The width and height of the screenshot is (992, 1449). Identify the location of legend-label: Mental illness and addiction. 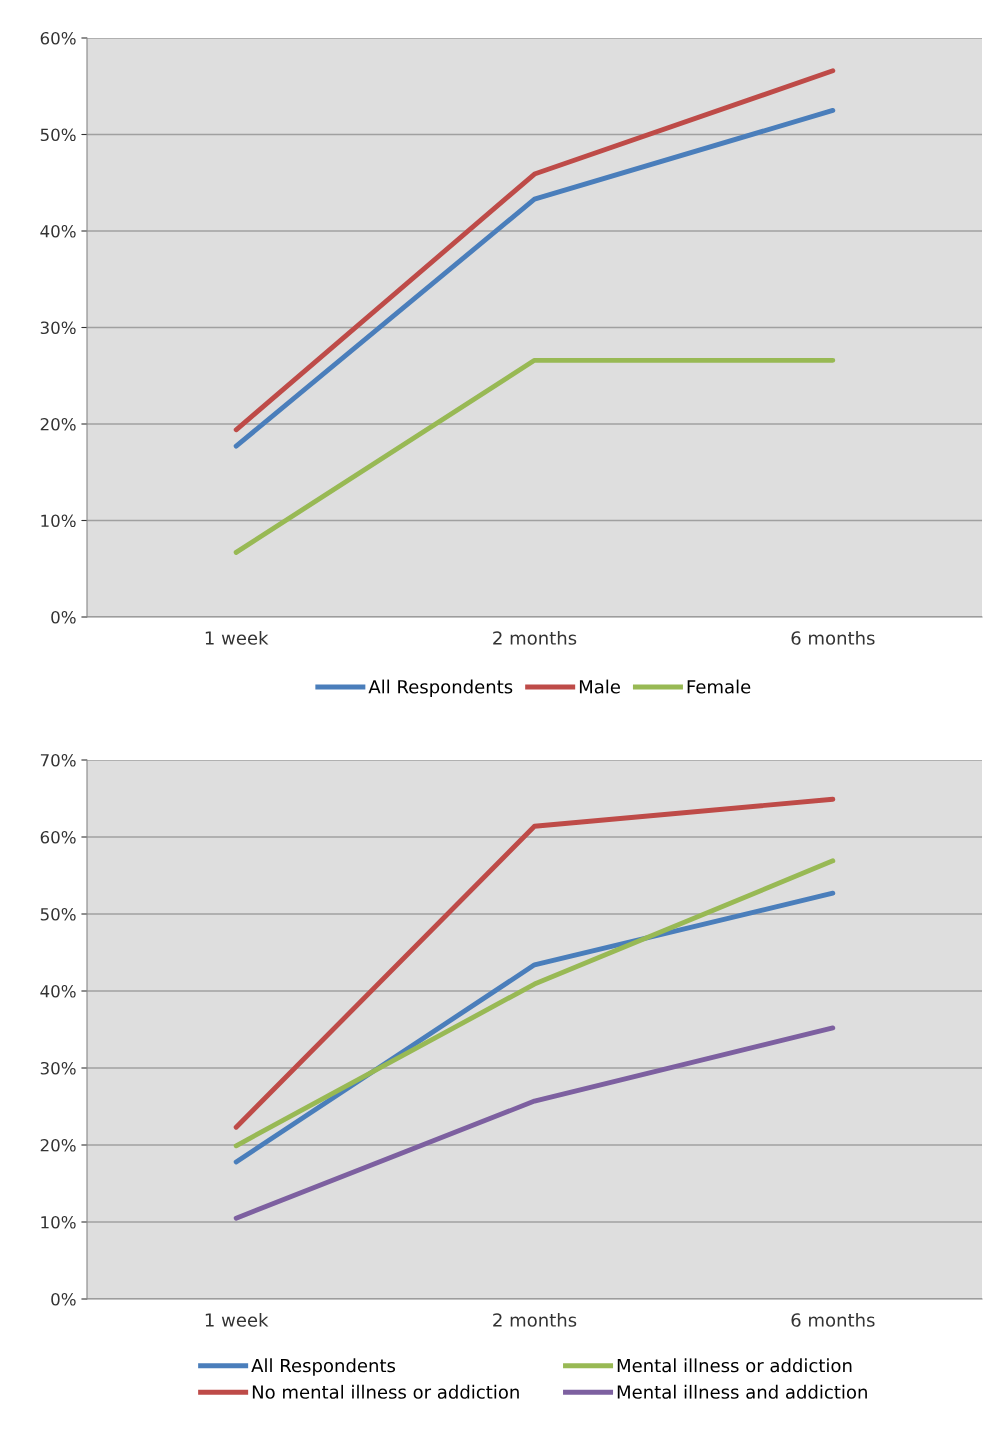
(742, 1391).